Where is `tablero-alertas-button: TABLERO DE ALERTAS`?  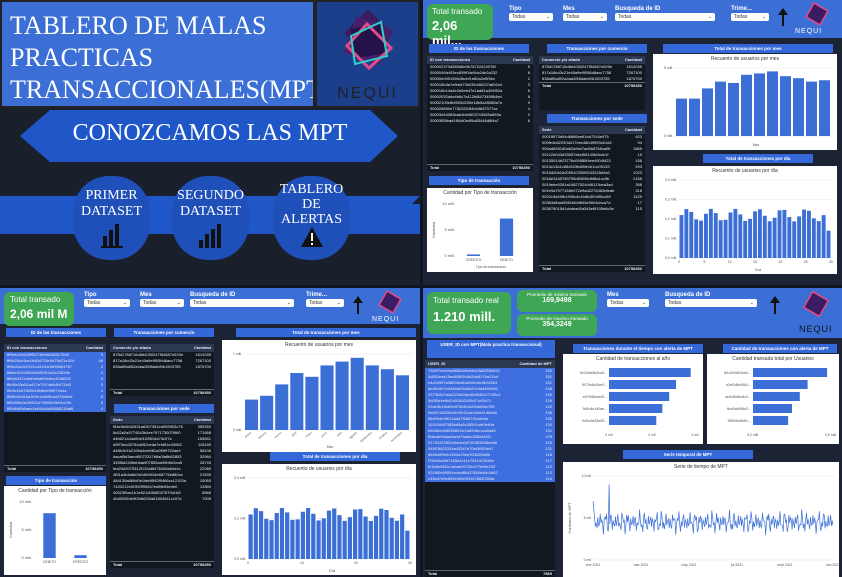
tablero-alertas-button: TABLERO DE ALERTAS is located at coordinates (311, 218).